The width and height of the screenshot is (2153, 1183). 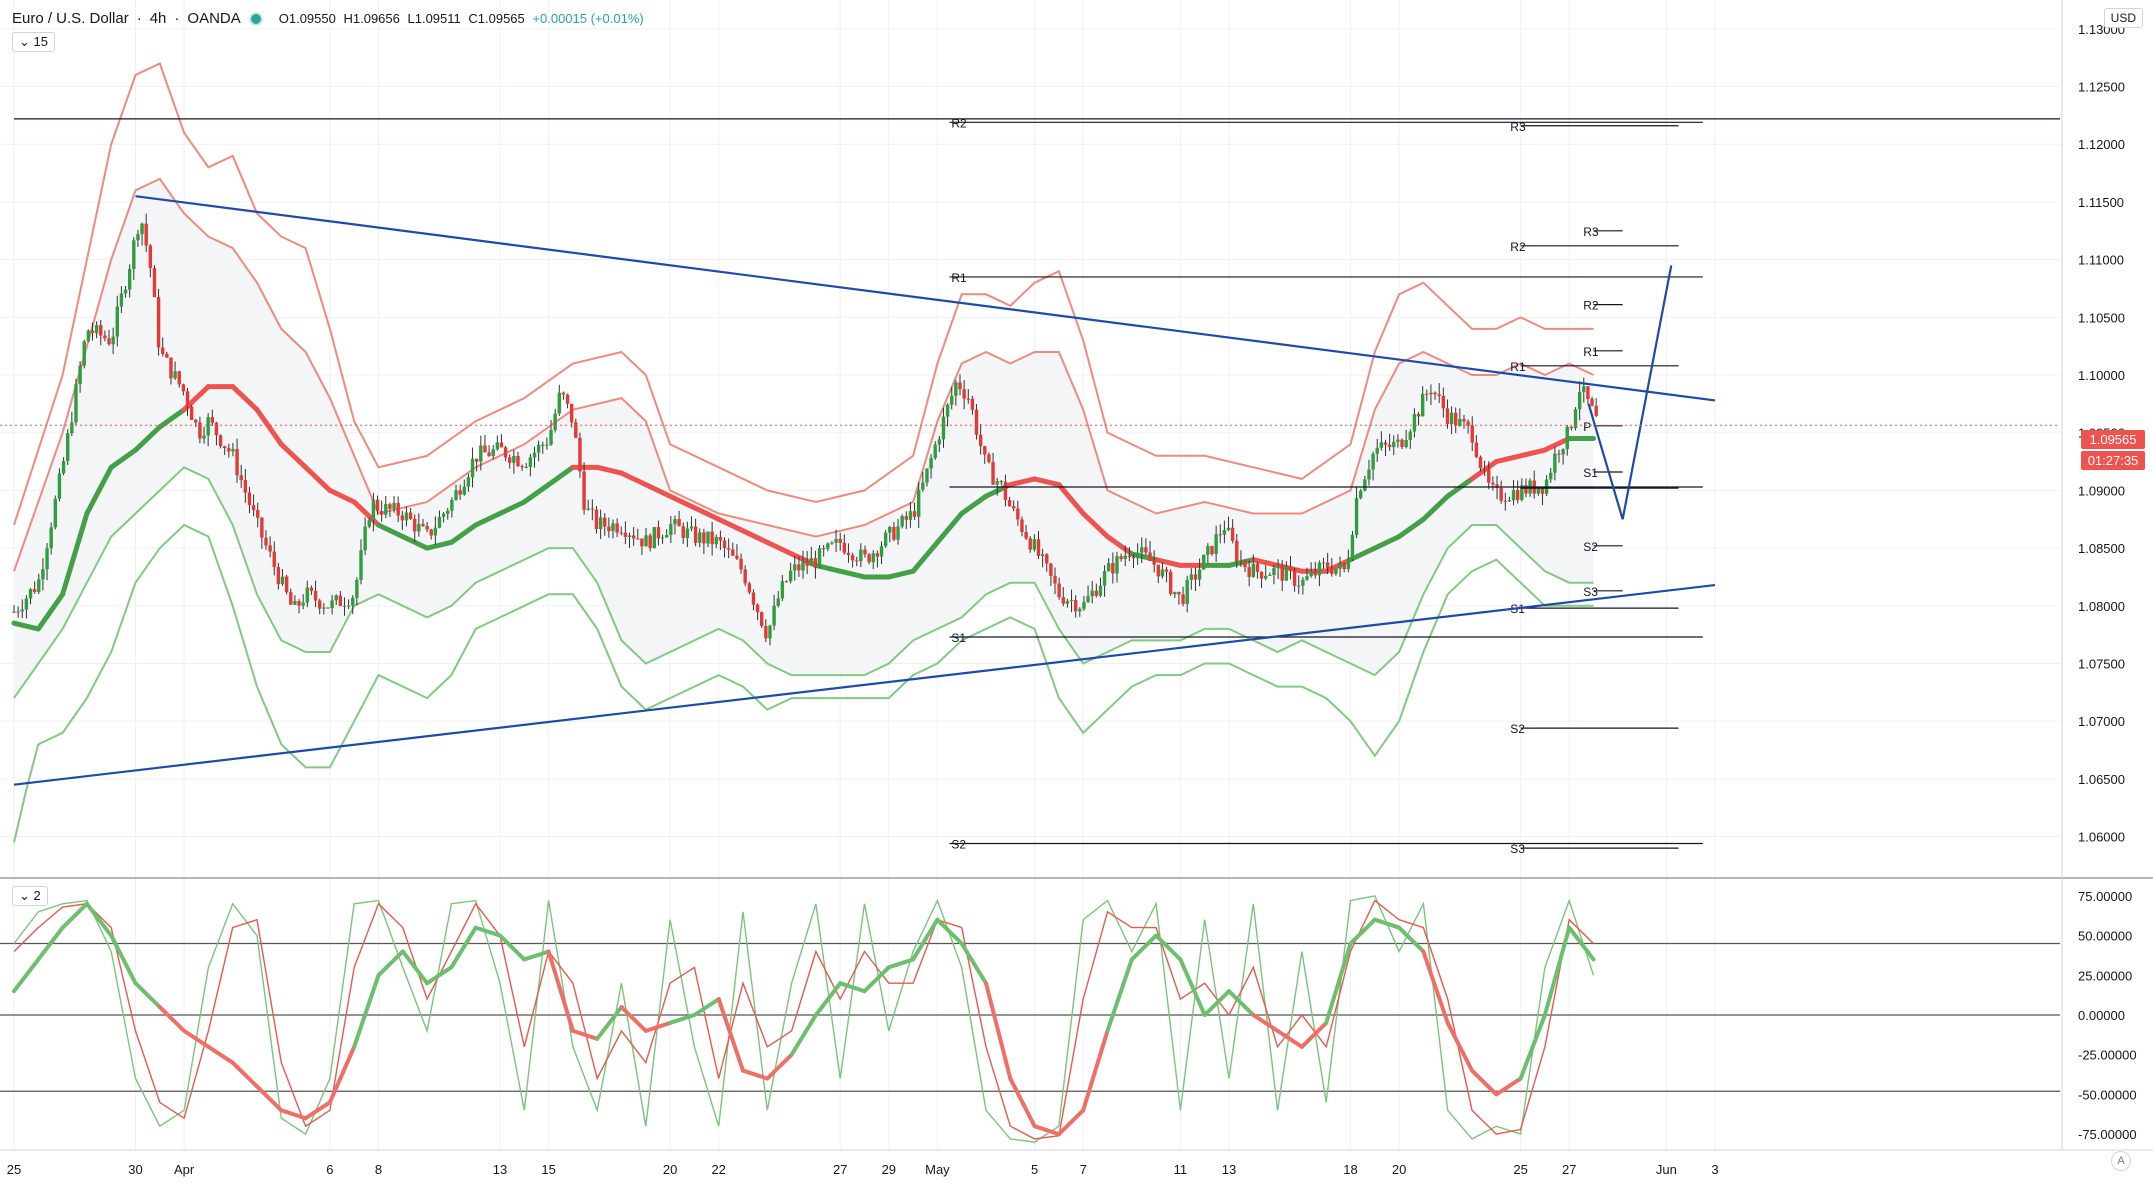 What do you see at coordinates (158, 18) in the screenshot?
I see `interval-label: 4h` at bounding box center [158, 18].